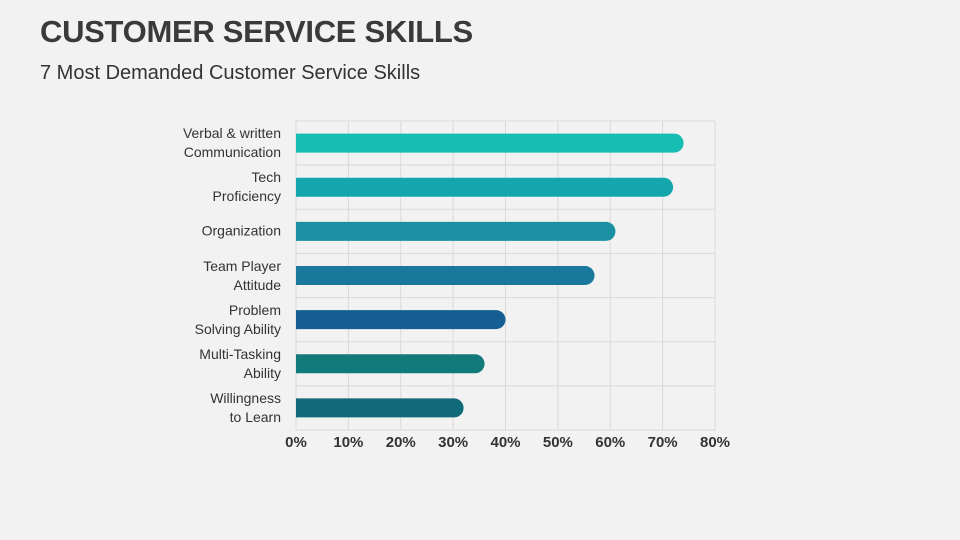  I want to click on y-tick-label: Multi-Tasking Ability, so click(240, 363).